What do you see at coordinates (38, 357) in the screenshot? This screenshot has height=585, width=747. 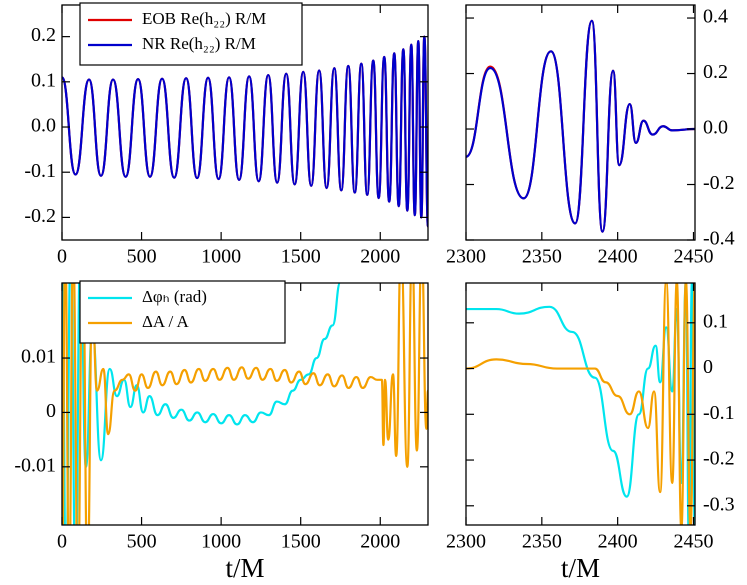 I see `y-tick-label: 0.01` at bounding box center [38, 357].